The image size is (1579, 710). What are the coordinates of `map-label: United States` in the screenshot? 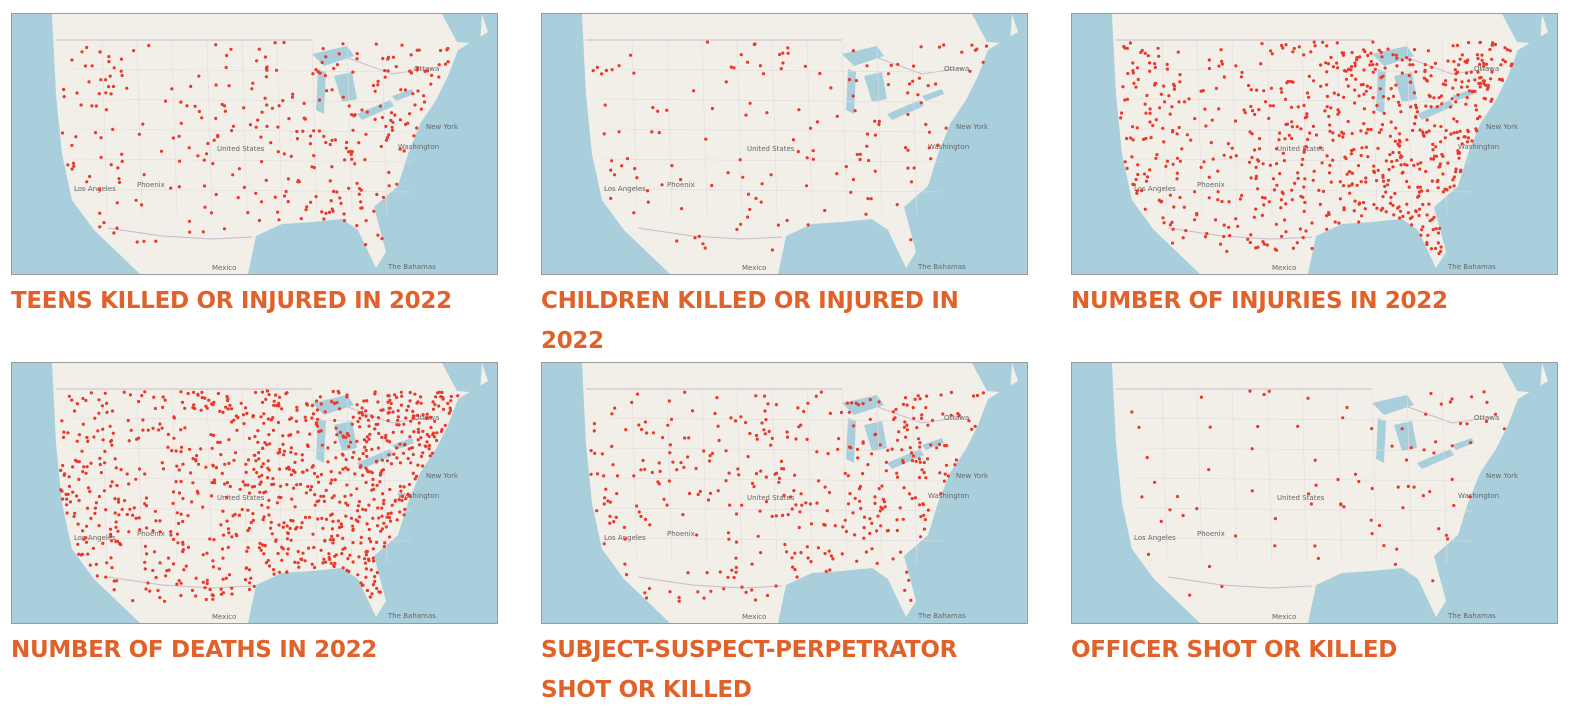 It's located at (1301, 498).